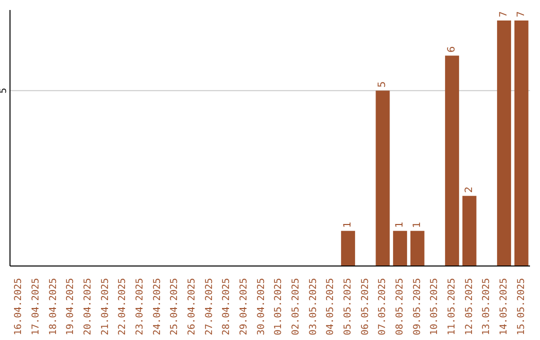 This screenshot has width=540, height=340. What do you see at coordinates (469, 189) in the screenshot?
I see `data-label: 2` at bounding box center [469, 189].